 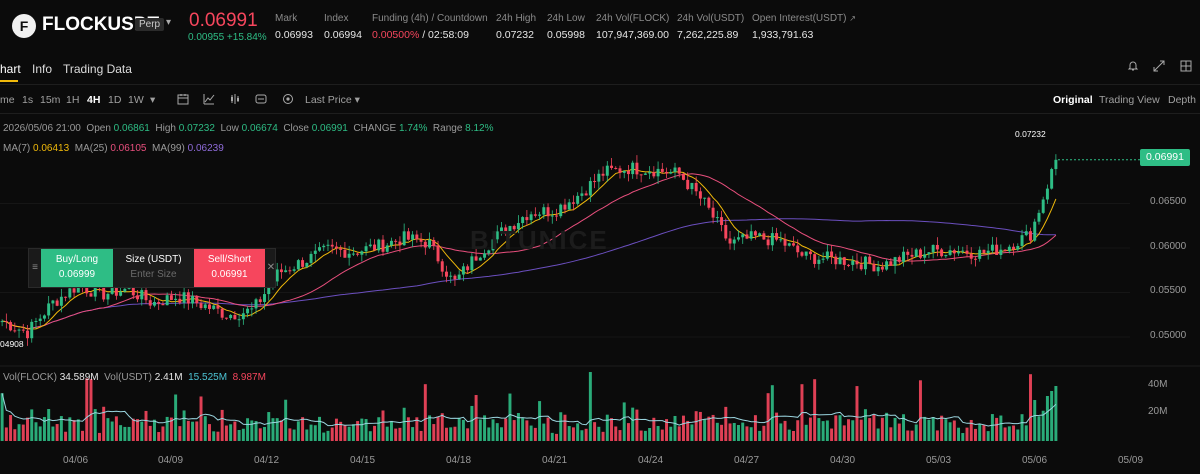 I want to click on range-value: 8.12%, so click(x=479, y=128).